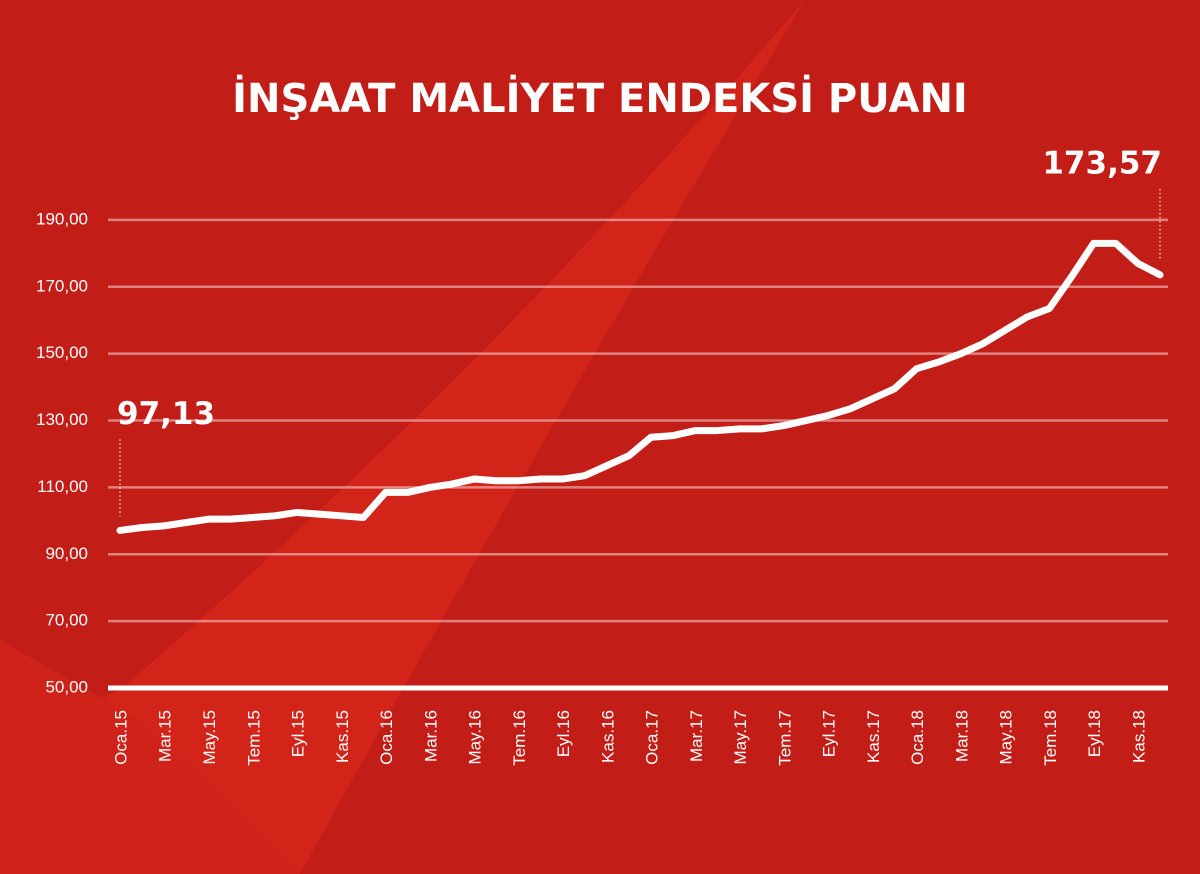  Describe the element at coordinates (600, 98) in the screenshot. I see `chart-title: İNŞAAT MALİYET ENDEKSİ PUANI` at that location.